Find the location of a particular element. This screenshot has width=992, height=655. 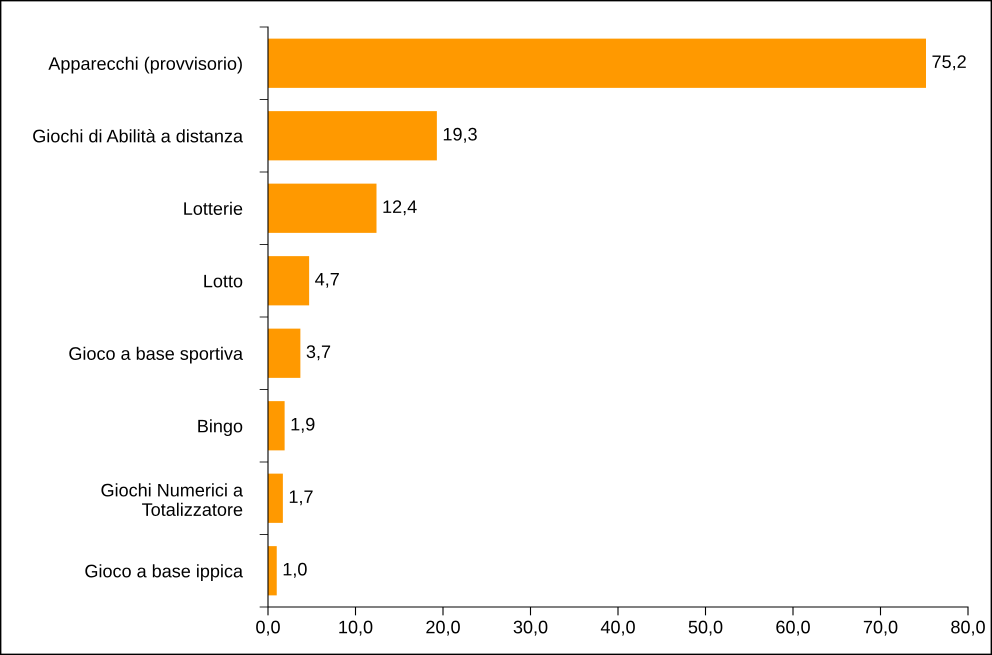

y-tick-label: Lotterie is located at coordinates (213, 208).